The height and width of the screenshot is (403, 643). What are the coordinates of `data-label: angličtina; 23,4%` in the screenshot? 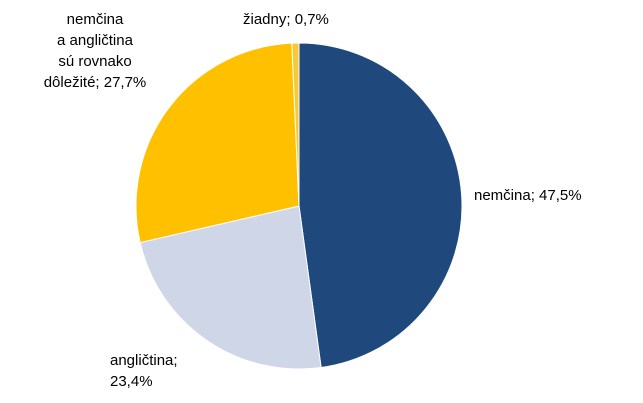 It's located at (144, 371).